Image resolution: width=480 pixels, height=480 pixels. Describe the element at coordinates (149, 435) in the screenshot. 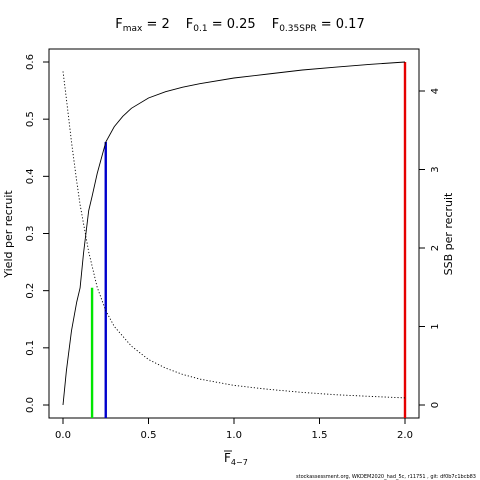

I see `x-tick-label: 0.5` at that location.